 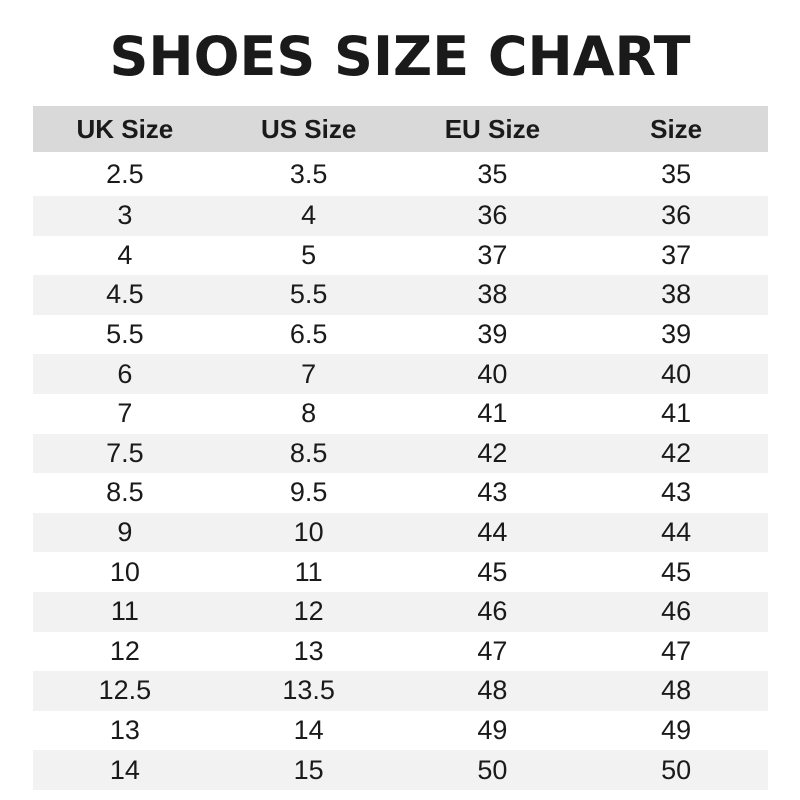 What do you see at coordinates (676, 769) in the screenshot?
I see `cell-size: 50` at bounding box center [676, 769].